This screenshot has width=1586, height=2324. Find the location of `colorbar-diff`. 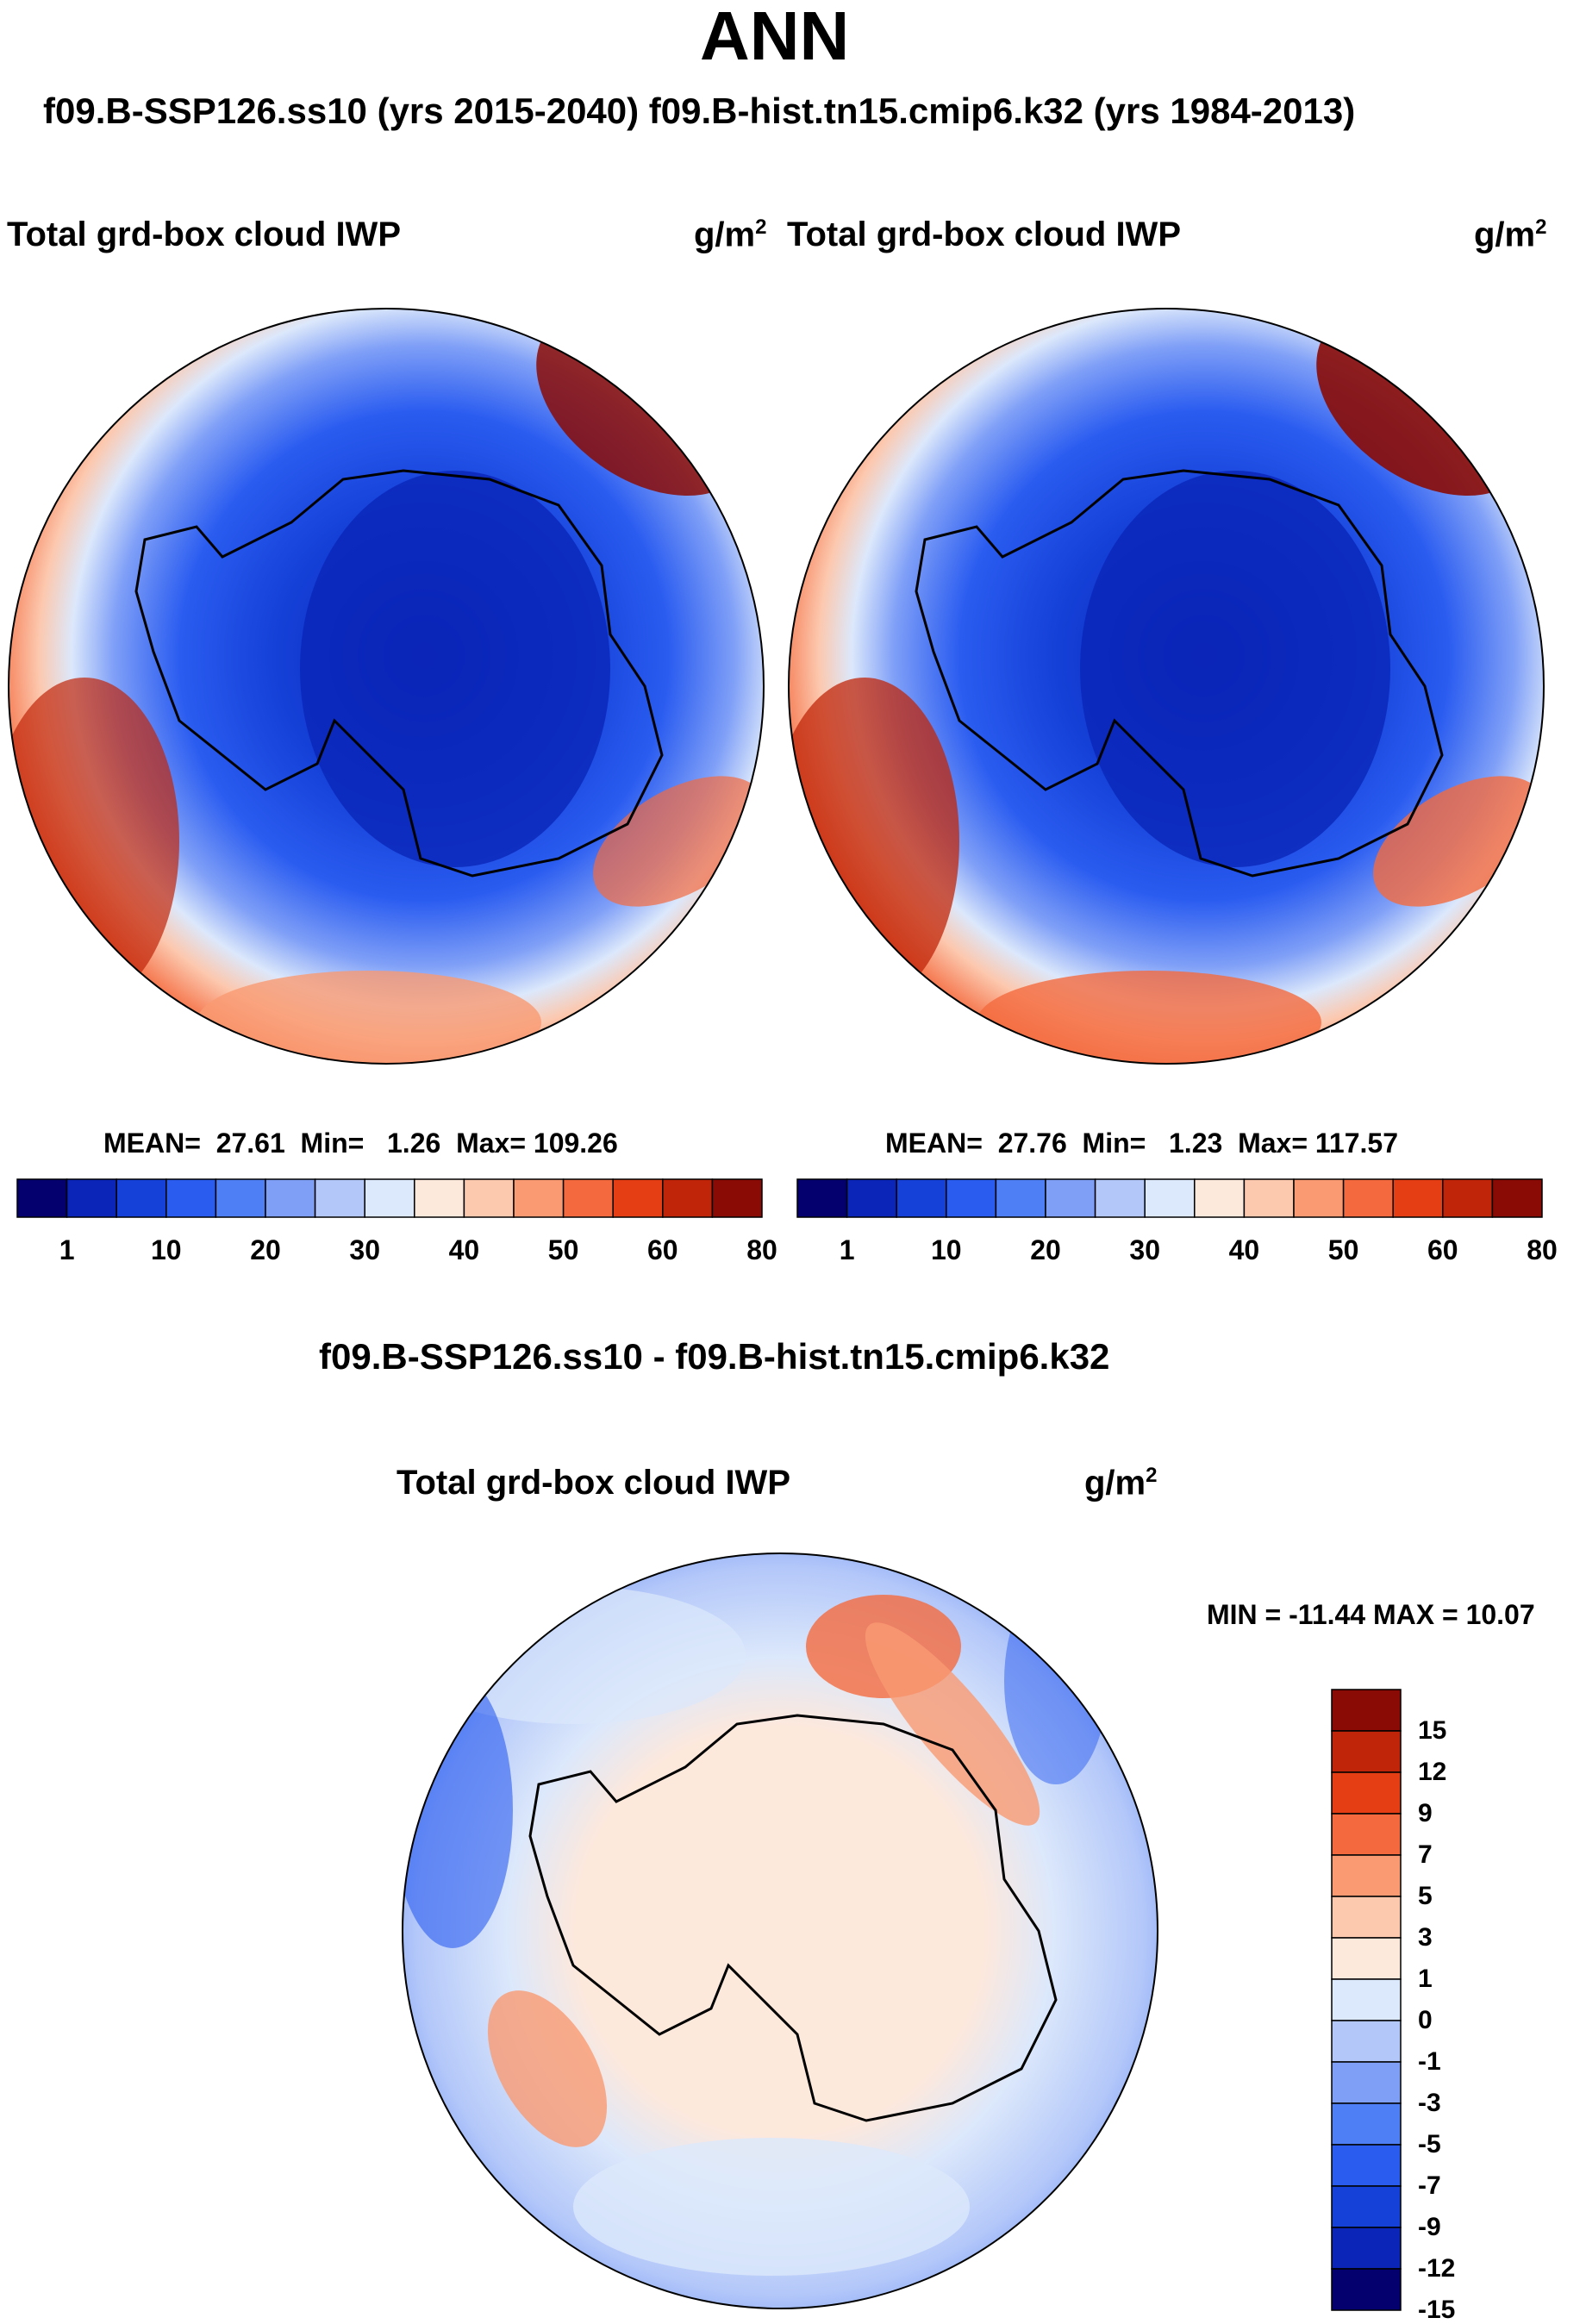

colorbar-diff is located at coordinates (1366, 2000).